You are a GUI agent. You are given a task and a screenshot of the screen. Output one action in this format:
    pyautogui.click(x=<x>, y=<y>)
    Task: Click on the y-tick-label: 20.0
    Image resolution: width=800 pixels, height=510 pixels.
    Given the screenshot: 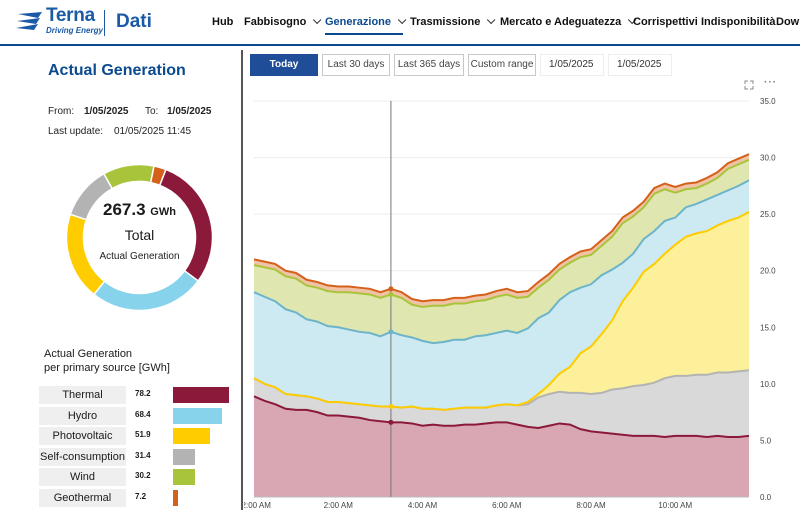 What is the action you would take?
    pyautogui.click(x=768, y=271)
    